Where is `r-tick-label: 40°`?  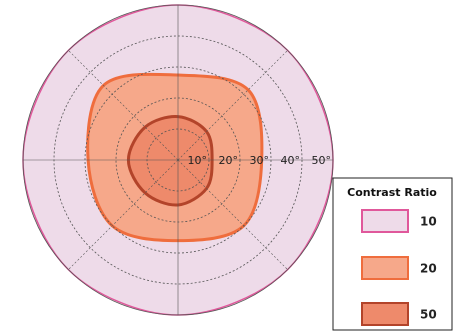
r-tick-label: 40° is located at coordinates (291, 160).